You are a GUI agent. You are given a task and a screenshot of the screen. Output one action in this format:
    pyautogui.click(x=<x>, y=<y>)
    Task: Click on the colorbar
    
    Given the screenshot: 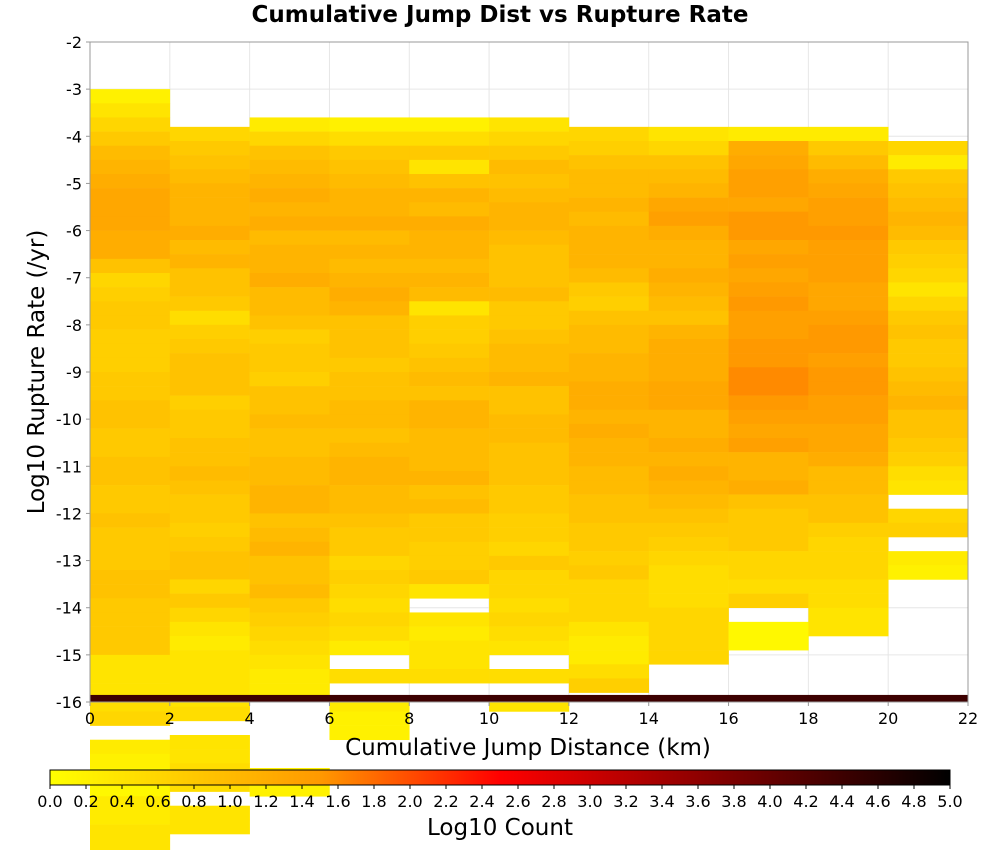 What is the action you would take?
    pyautogui.click(x=500, y=777)
    